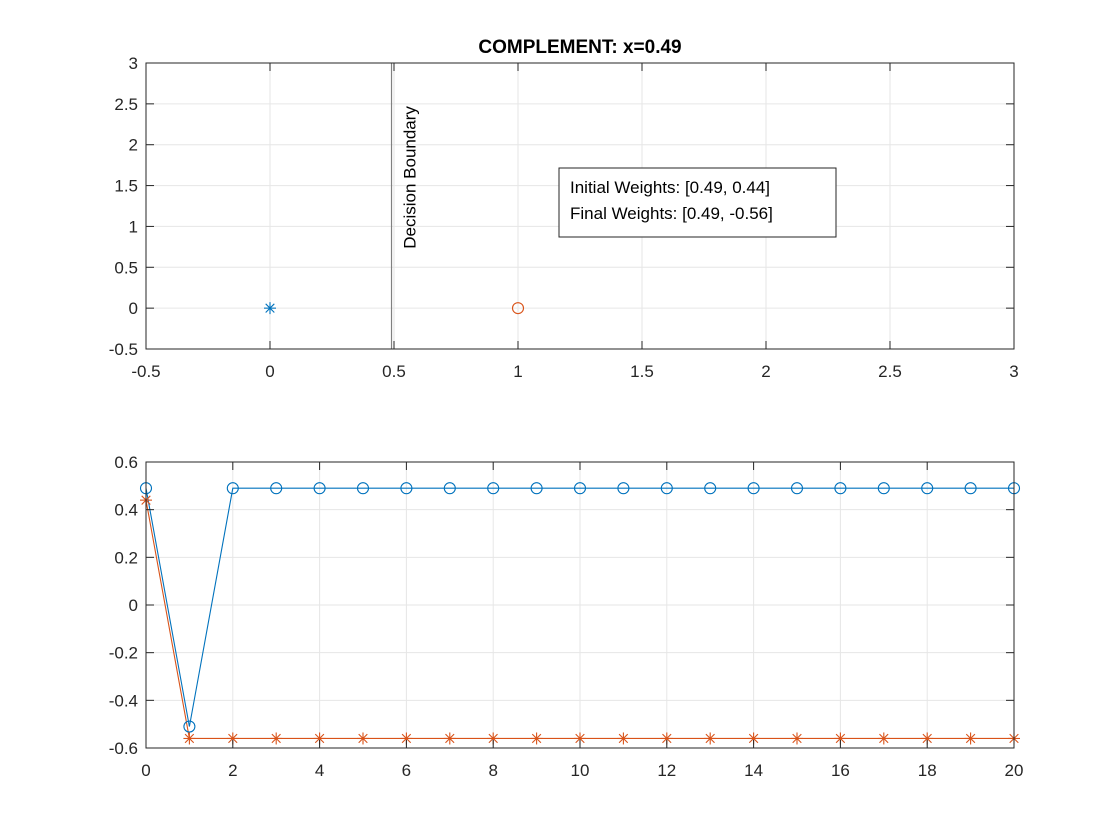 This screenshot has height=840, width=1120. What do you see at coordinates (642, 371) in the screenshot?
I see `top-xtick-label: 1.5` at bounding box center [642, 371].